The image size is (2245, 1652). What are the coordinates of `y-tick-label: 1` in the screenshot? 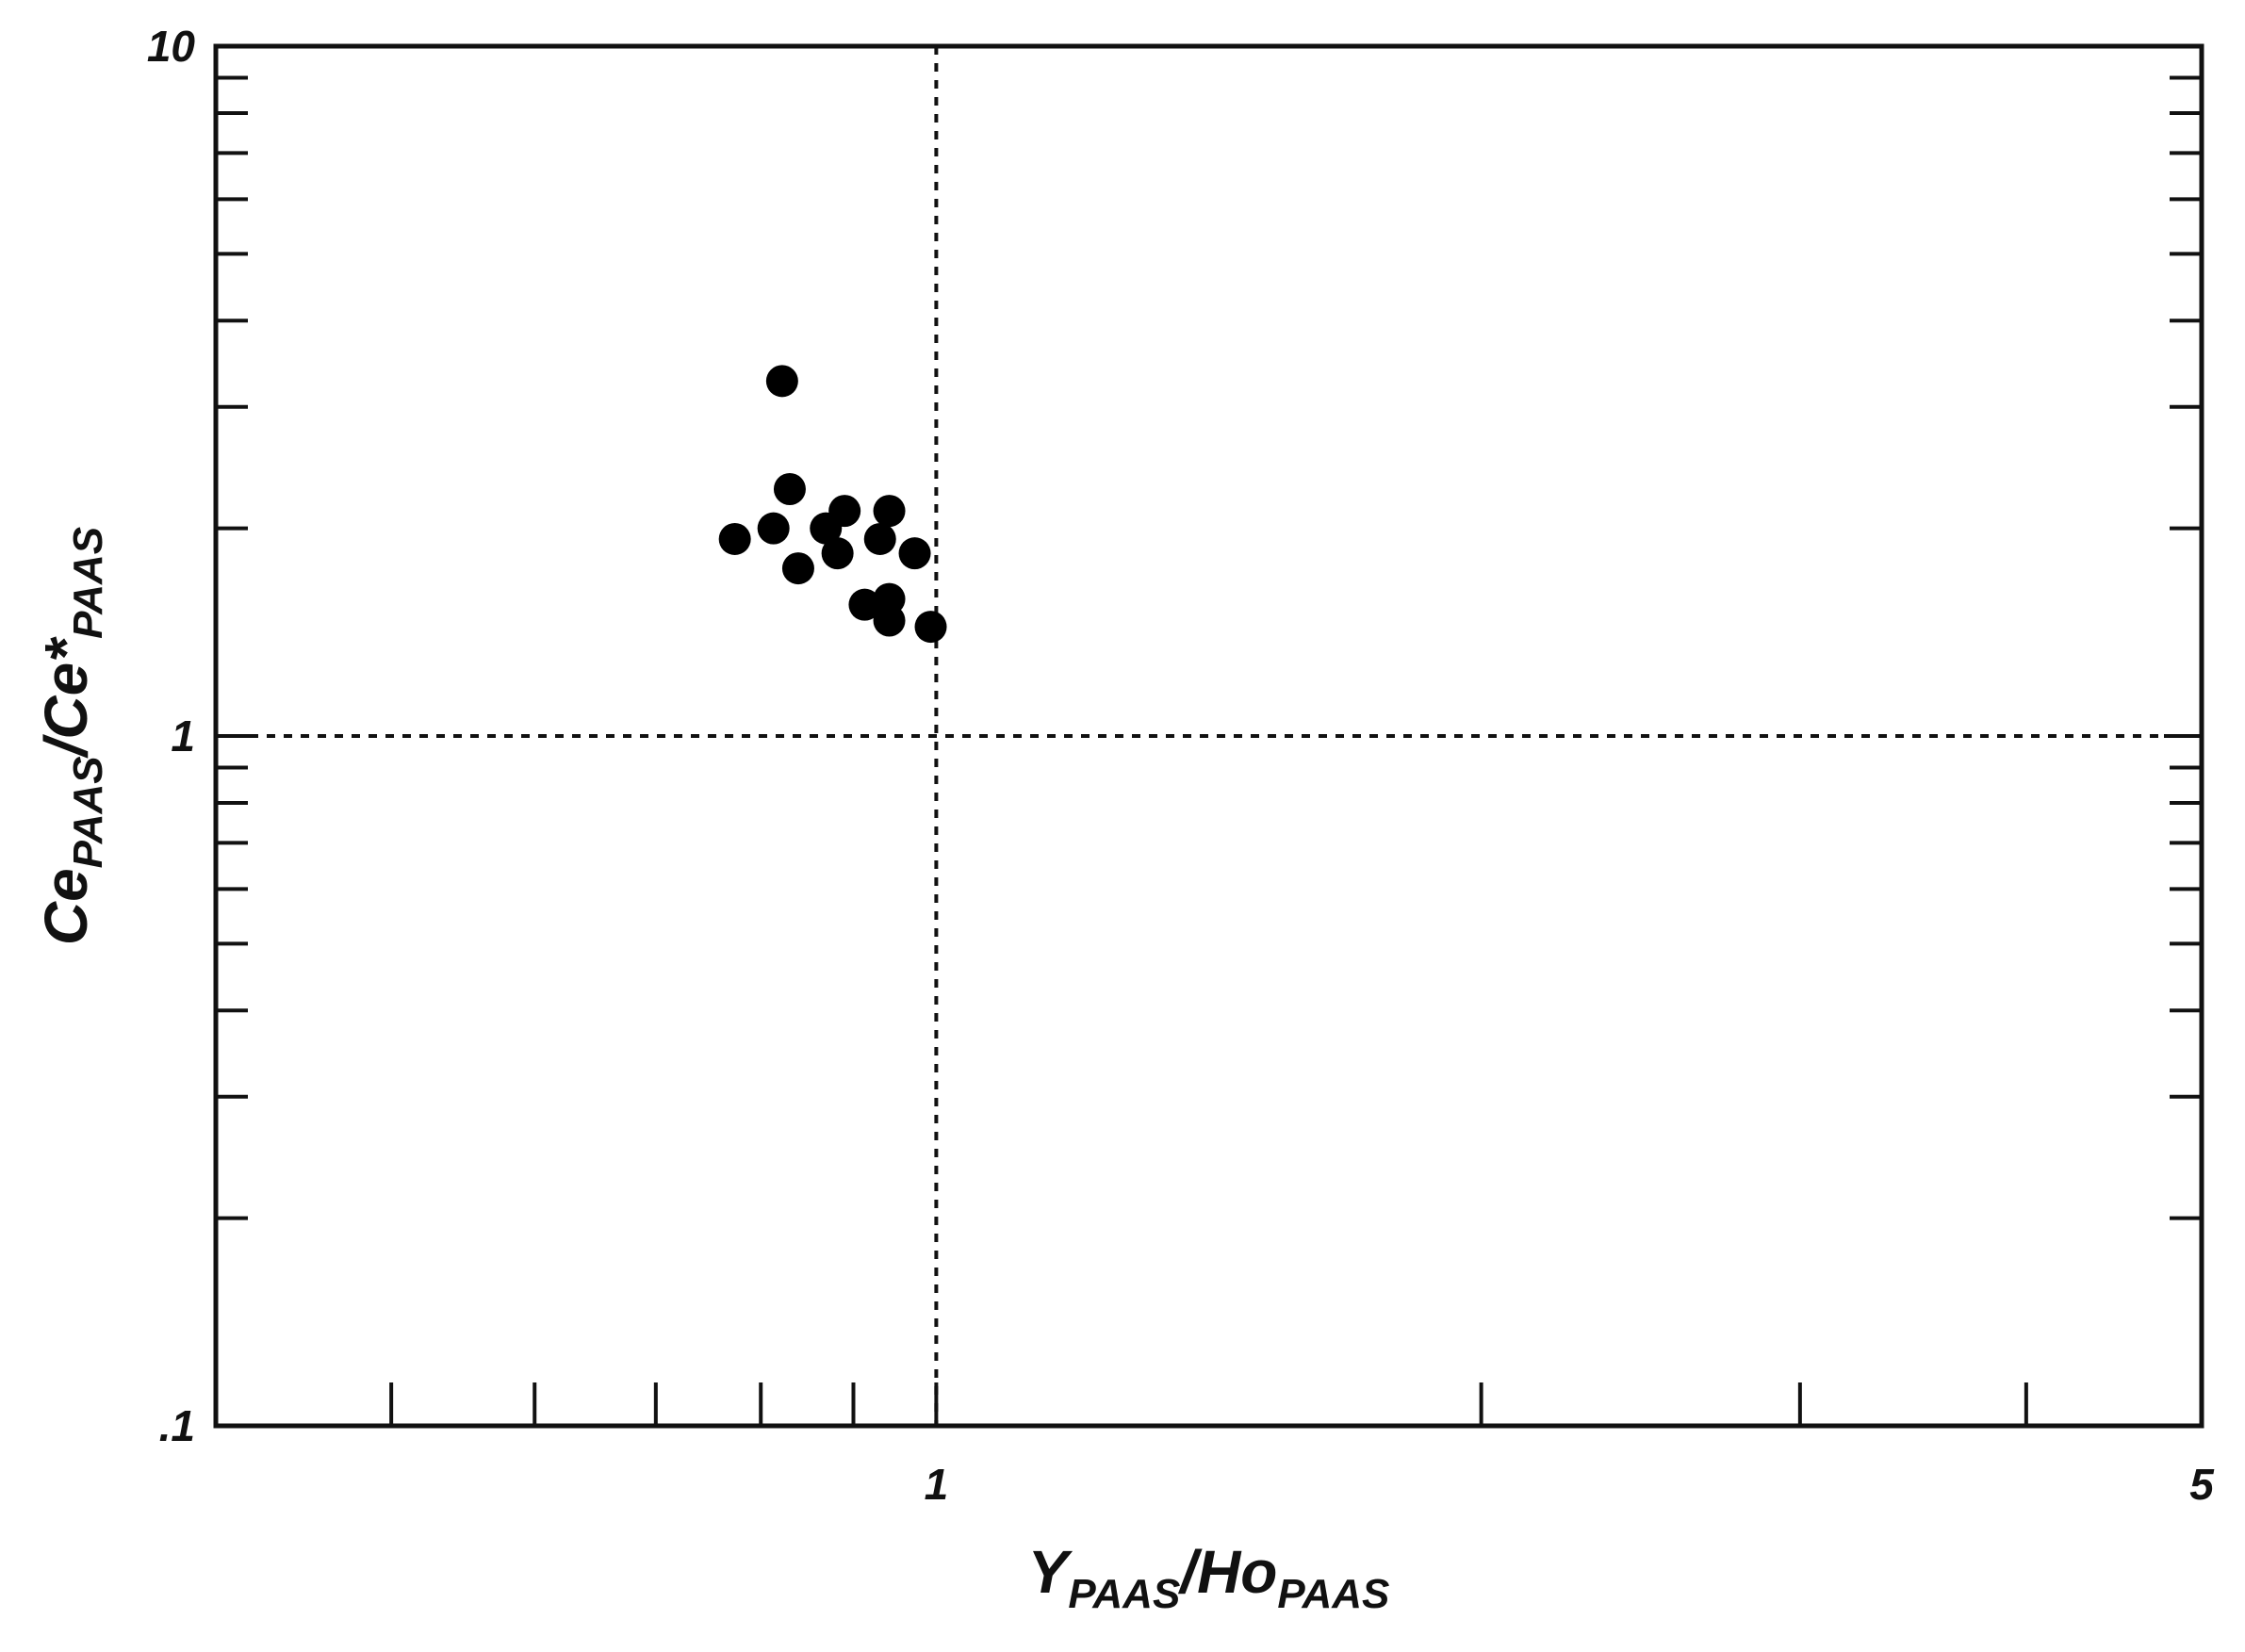 It's located at (183, 737).